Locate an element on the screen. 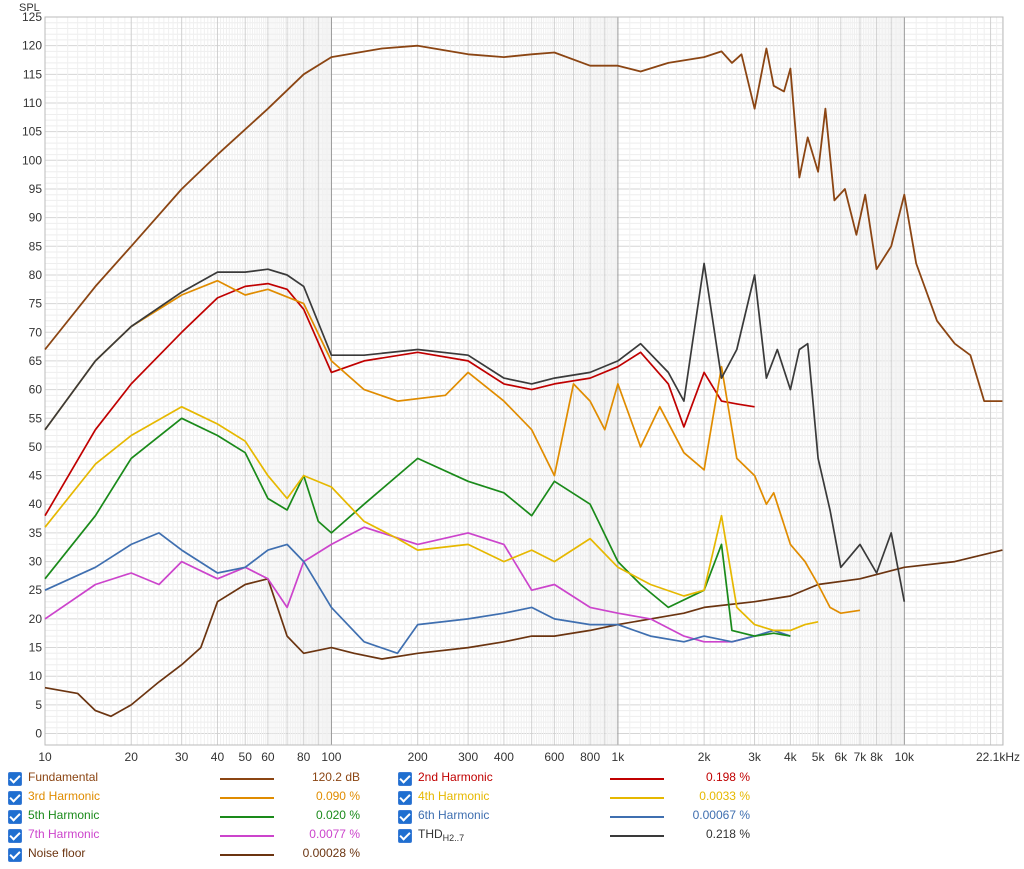 The width and height of the screenshot is (1024, 869). y-tick-label: 20 is located at coordinates (36, 619).